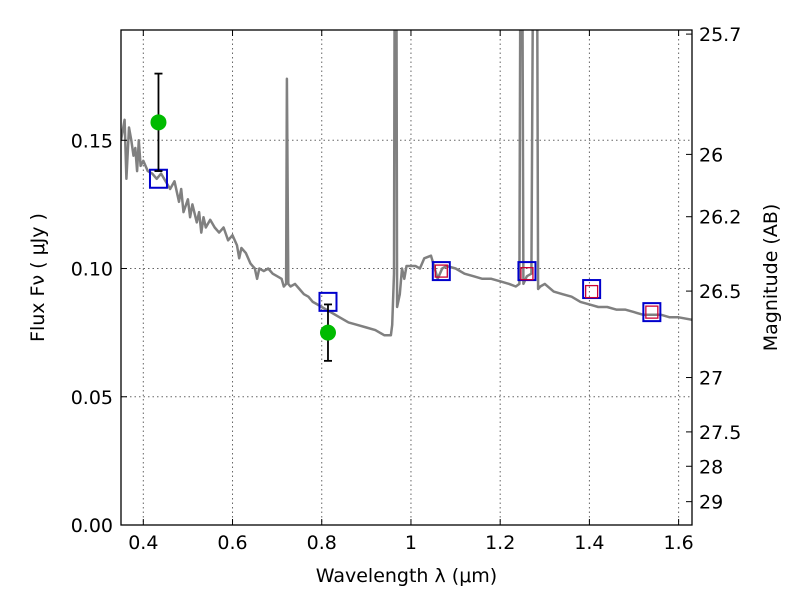  What do you see at coordinates (500, 543) in the screenshot?
I see `x-tick-label: 1.2` at bounding box center [500, 543].